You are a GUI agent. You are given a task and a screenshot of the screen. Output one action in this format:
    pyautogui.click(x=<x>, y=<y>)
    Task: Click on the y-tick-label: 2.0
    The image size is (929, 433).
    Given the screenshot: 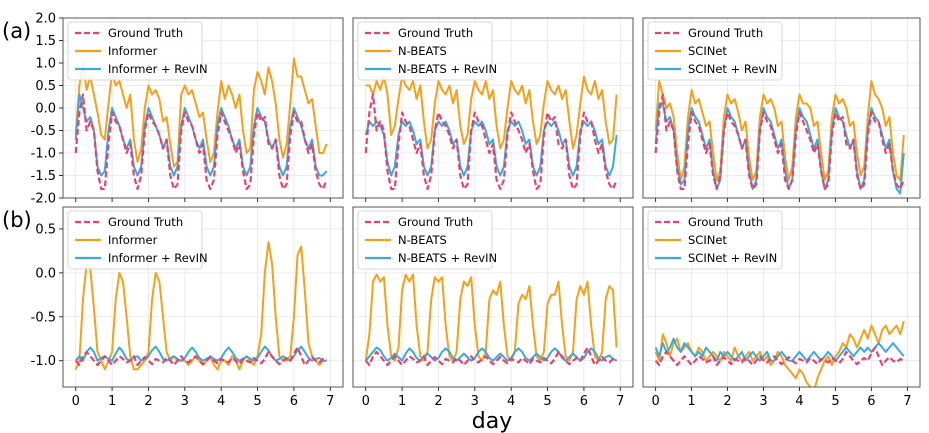 What is the action you would take?
    pyautogui.click(x=45, y=19)
    